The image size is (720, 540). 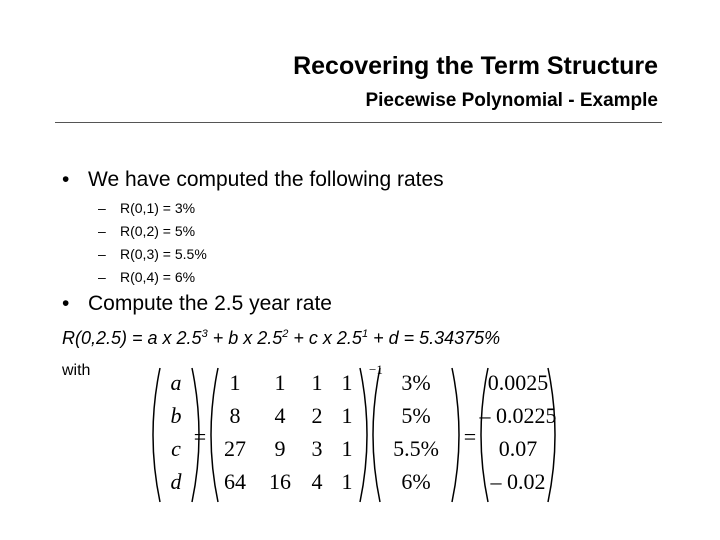 What do you see at coordinates (317, 448) in the screenshot?
I see `matrix-cell: 3` at bounding box center [317, 448].